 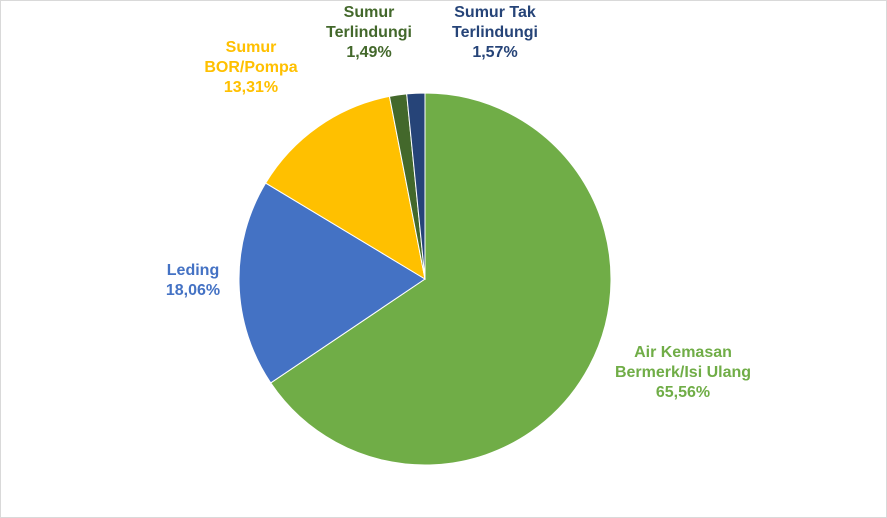 What do you see at coordinates (193, 270) in the screenshot?
I see `data-label-category: Leding` at bounding box center [193, 270].